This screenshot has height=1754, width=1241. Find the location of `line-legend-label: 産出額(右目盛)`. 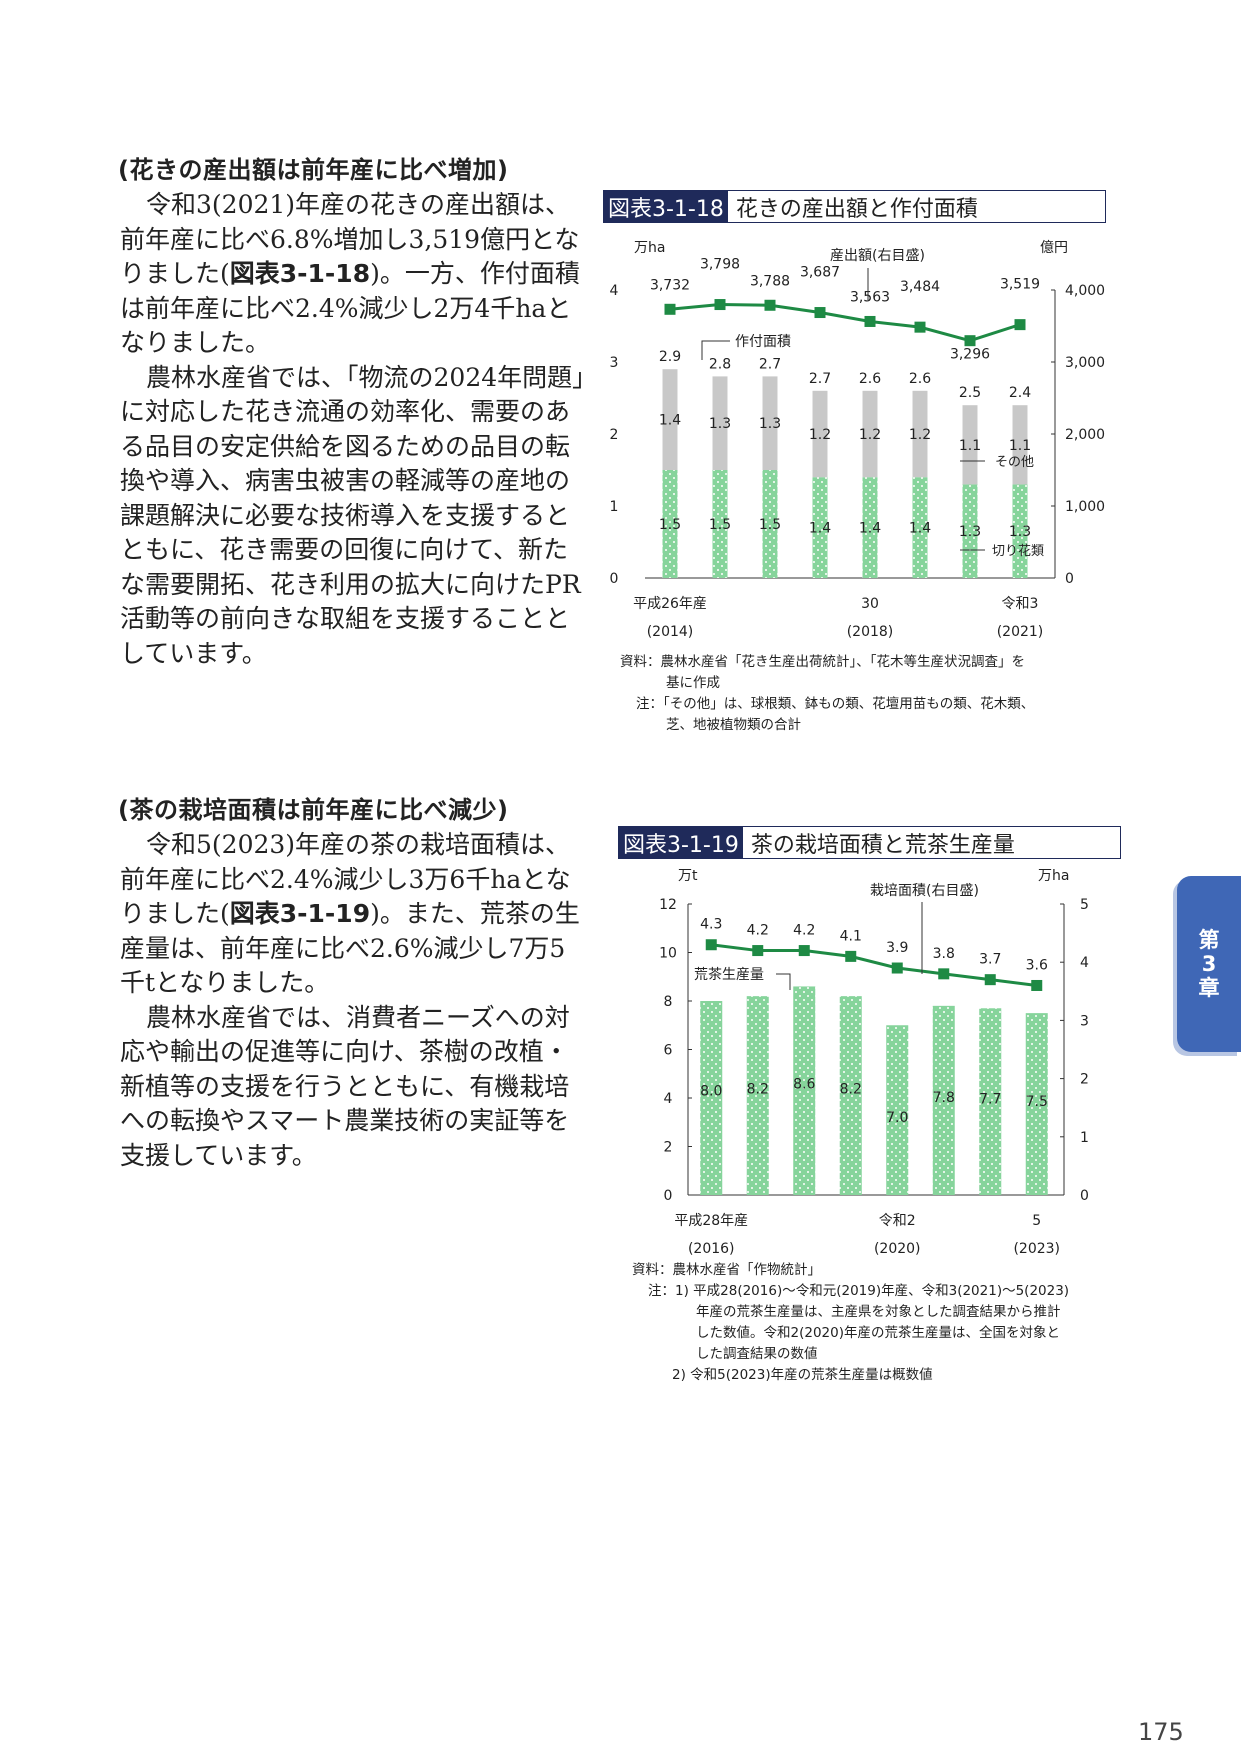

line-legend-label: 産出額(右目盛) is located at coordinates (877, 256).